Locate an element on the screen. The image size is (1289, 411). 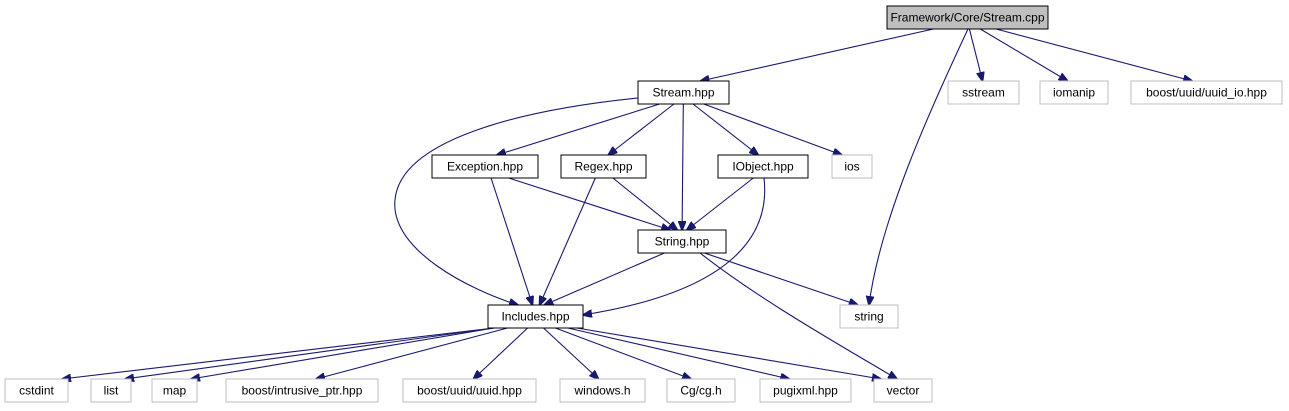
node-iomanip: iomanip is located at coordinates (1074, 92).